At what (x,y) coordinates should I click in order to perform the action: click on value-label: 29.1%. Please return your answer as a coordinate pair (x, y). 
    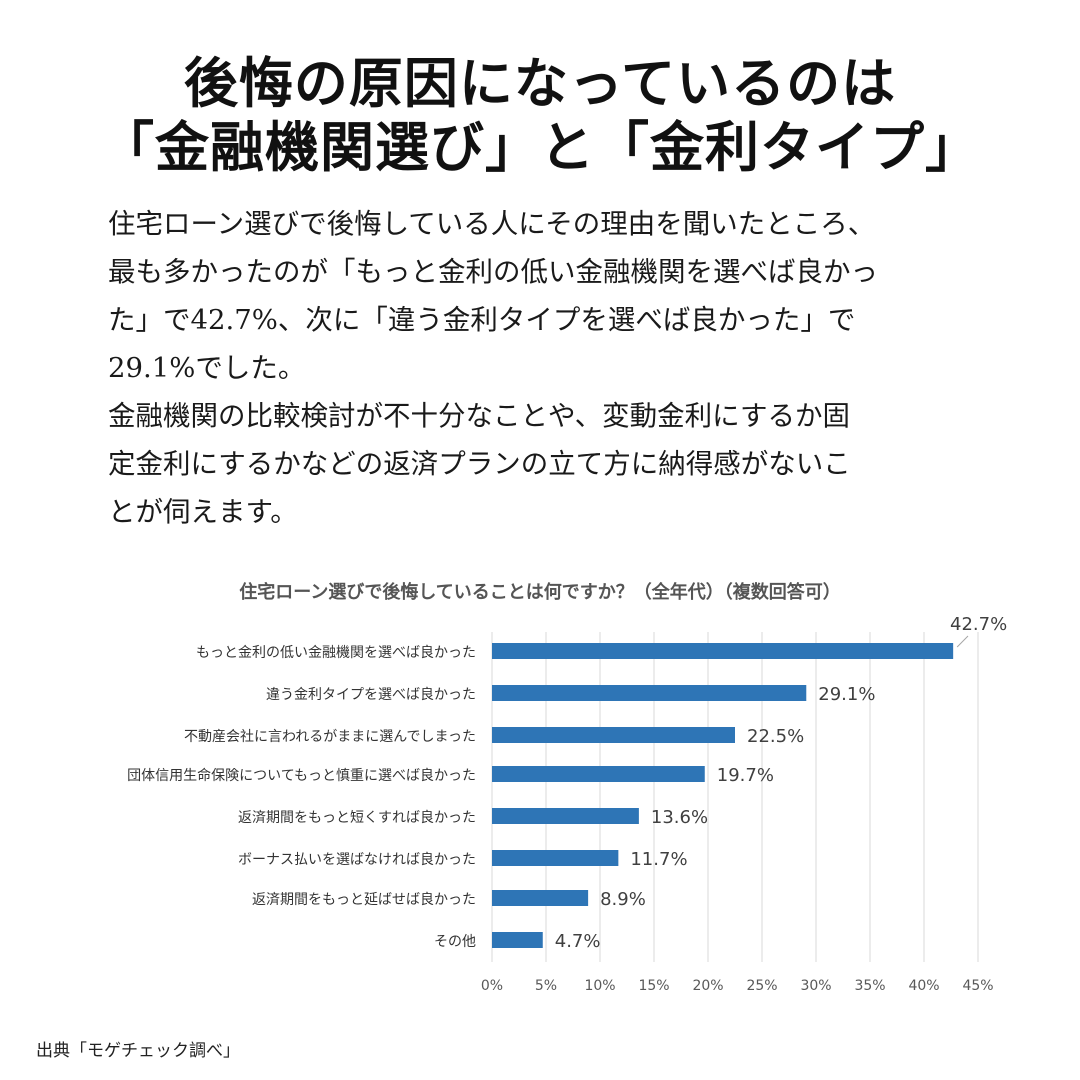
    Looking at the image, I should click on (846, 694).